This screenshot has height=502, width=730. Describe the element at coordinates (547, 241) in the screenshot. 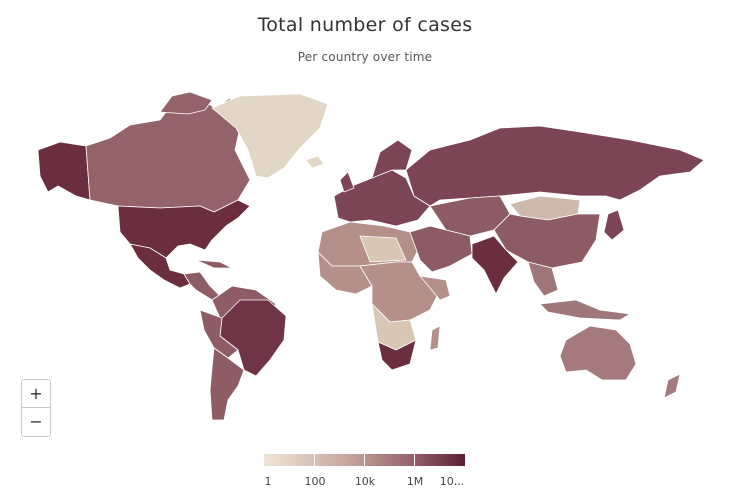

I see `country-china` at that location.